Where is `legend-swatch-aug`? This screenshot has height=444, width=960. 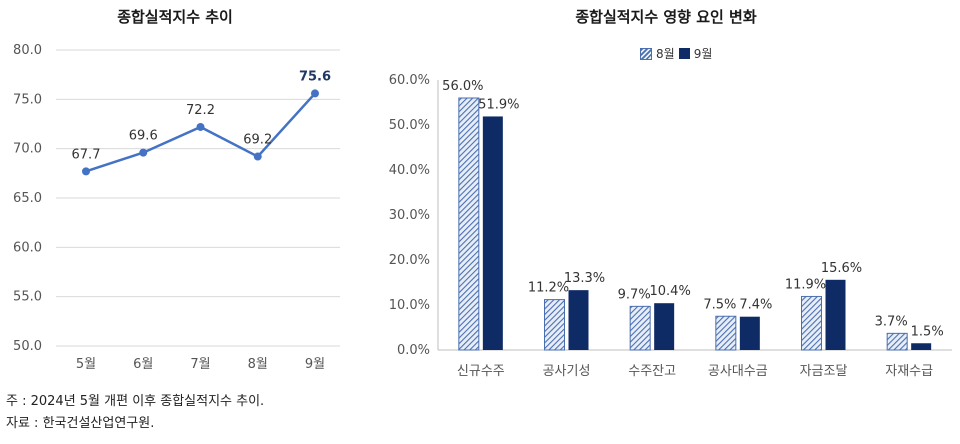
legend-swatch-aug is located at coordinates (646, 53).